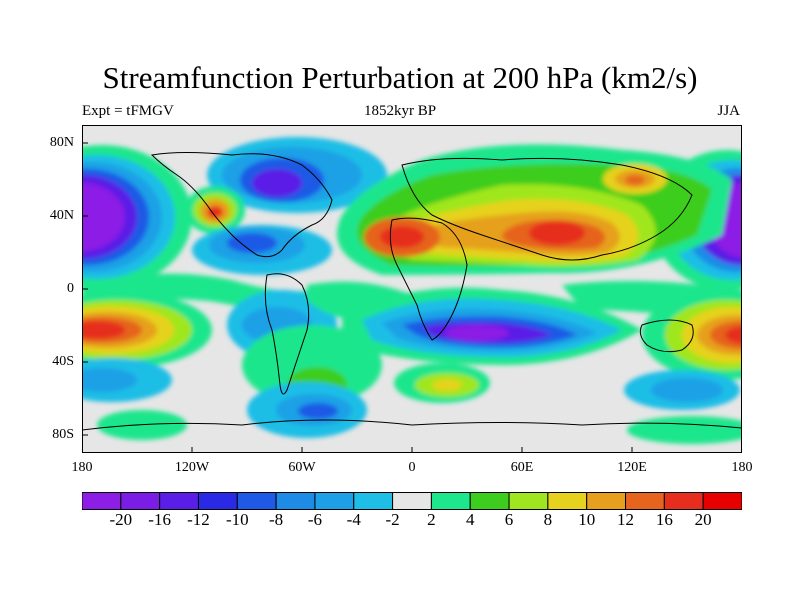 Image resolution: width=800 pixels, height=600 pixels. What do you see at coordinates (742, 467) in the screenshot?
I see `lon-tick-180e: 180` at bounding box center [742, 467].